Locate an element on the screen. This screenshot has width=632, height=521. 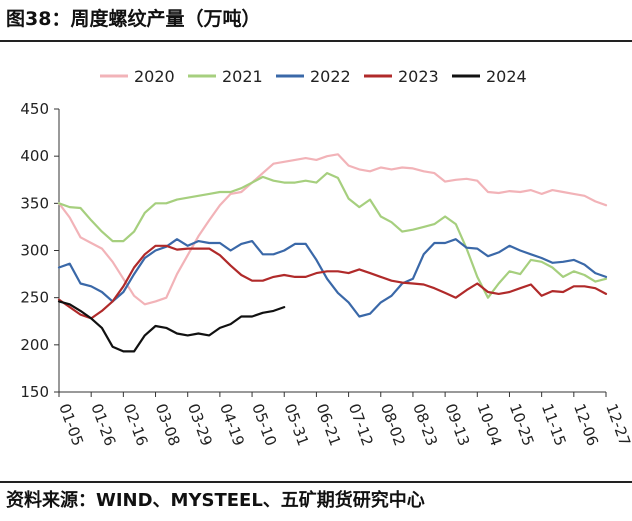
x-tick-label: 05-10 is located at coordinates (264, 424).